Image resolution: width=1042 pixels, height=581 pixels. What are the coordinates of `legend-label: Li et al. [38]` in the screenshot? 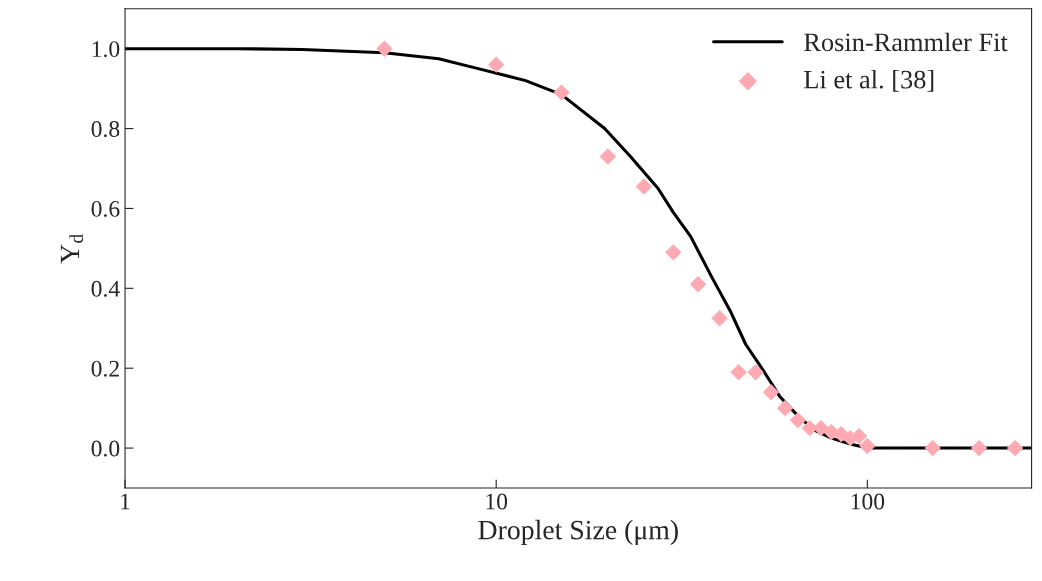 It's located at (869, 80).